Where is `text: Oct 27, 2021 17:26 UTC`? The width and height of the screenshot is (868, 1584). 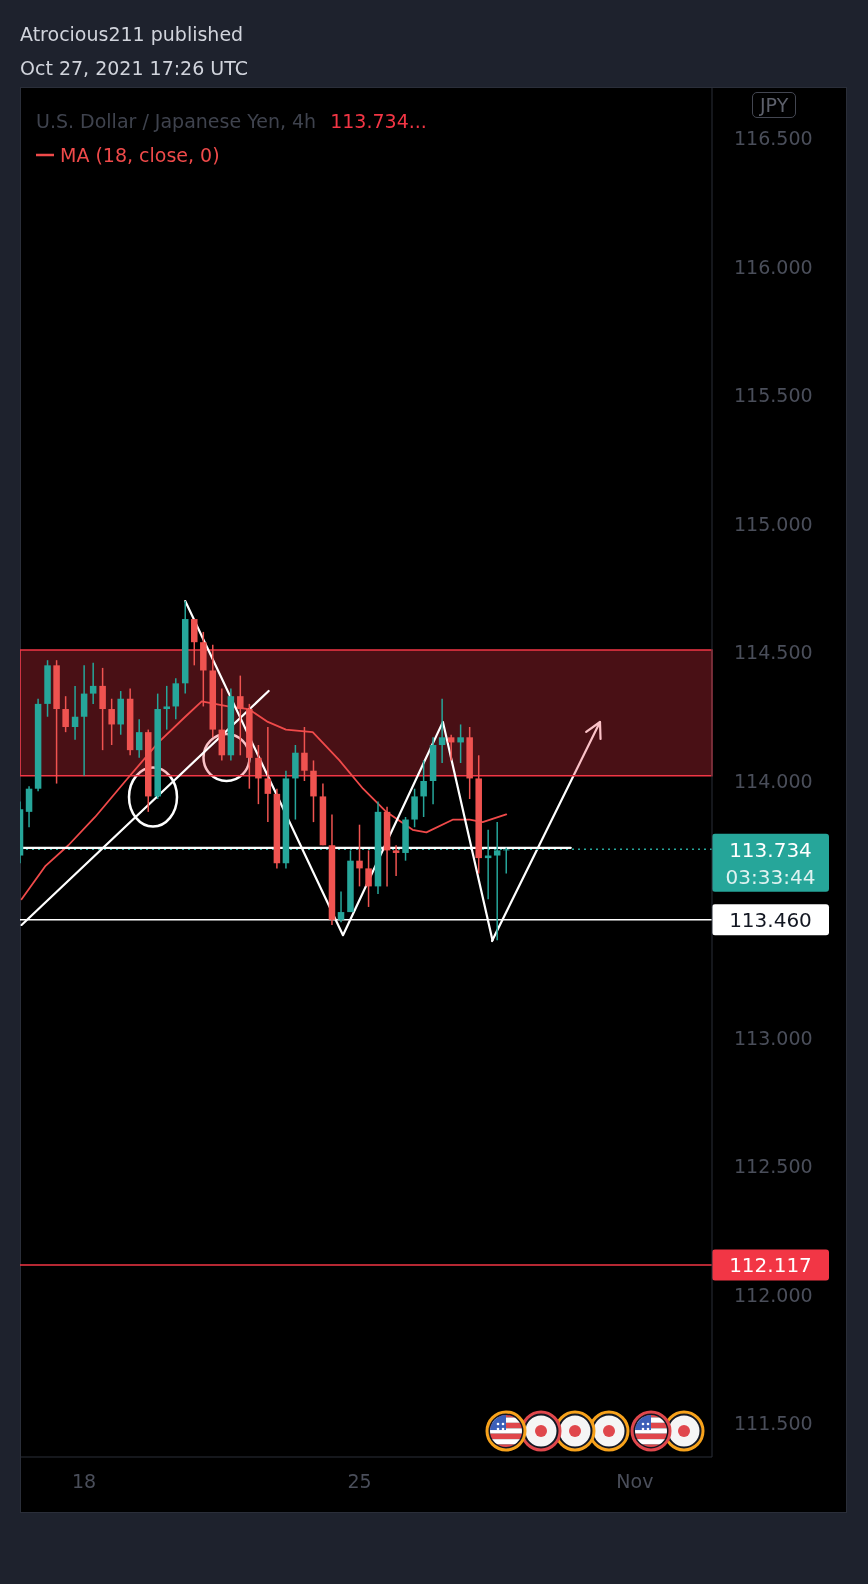
text: Oct 27, 2021 17:26 UTC is located at coordinates (134, 68).